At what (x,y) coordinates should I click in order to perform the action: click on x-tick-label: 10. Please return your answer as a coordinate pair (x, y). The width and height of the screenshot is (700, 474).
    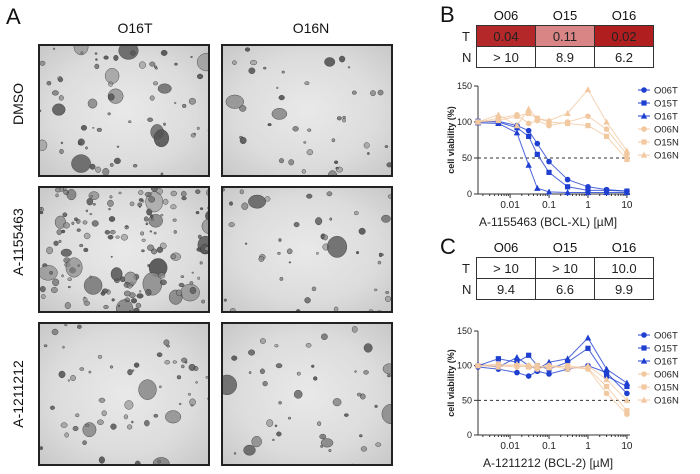
    Looking at the image, I should click on (627, 446).